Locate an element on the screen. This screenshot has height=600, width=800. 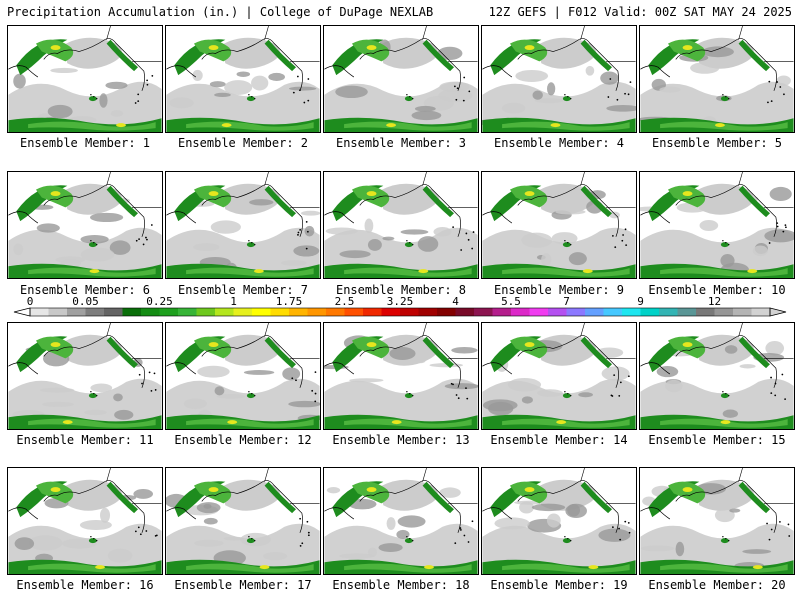
ensemble-member-label: Ensemble Member: 8 is located at coordinates (401, 290).